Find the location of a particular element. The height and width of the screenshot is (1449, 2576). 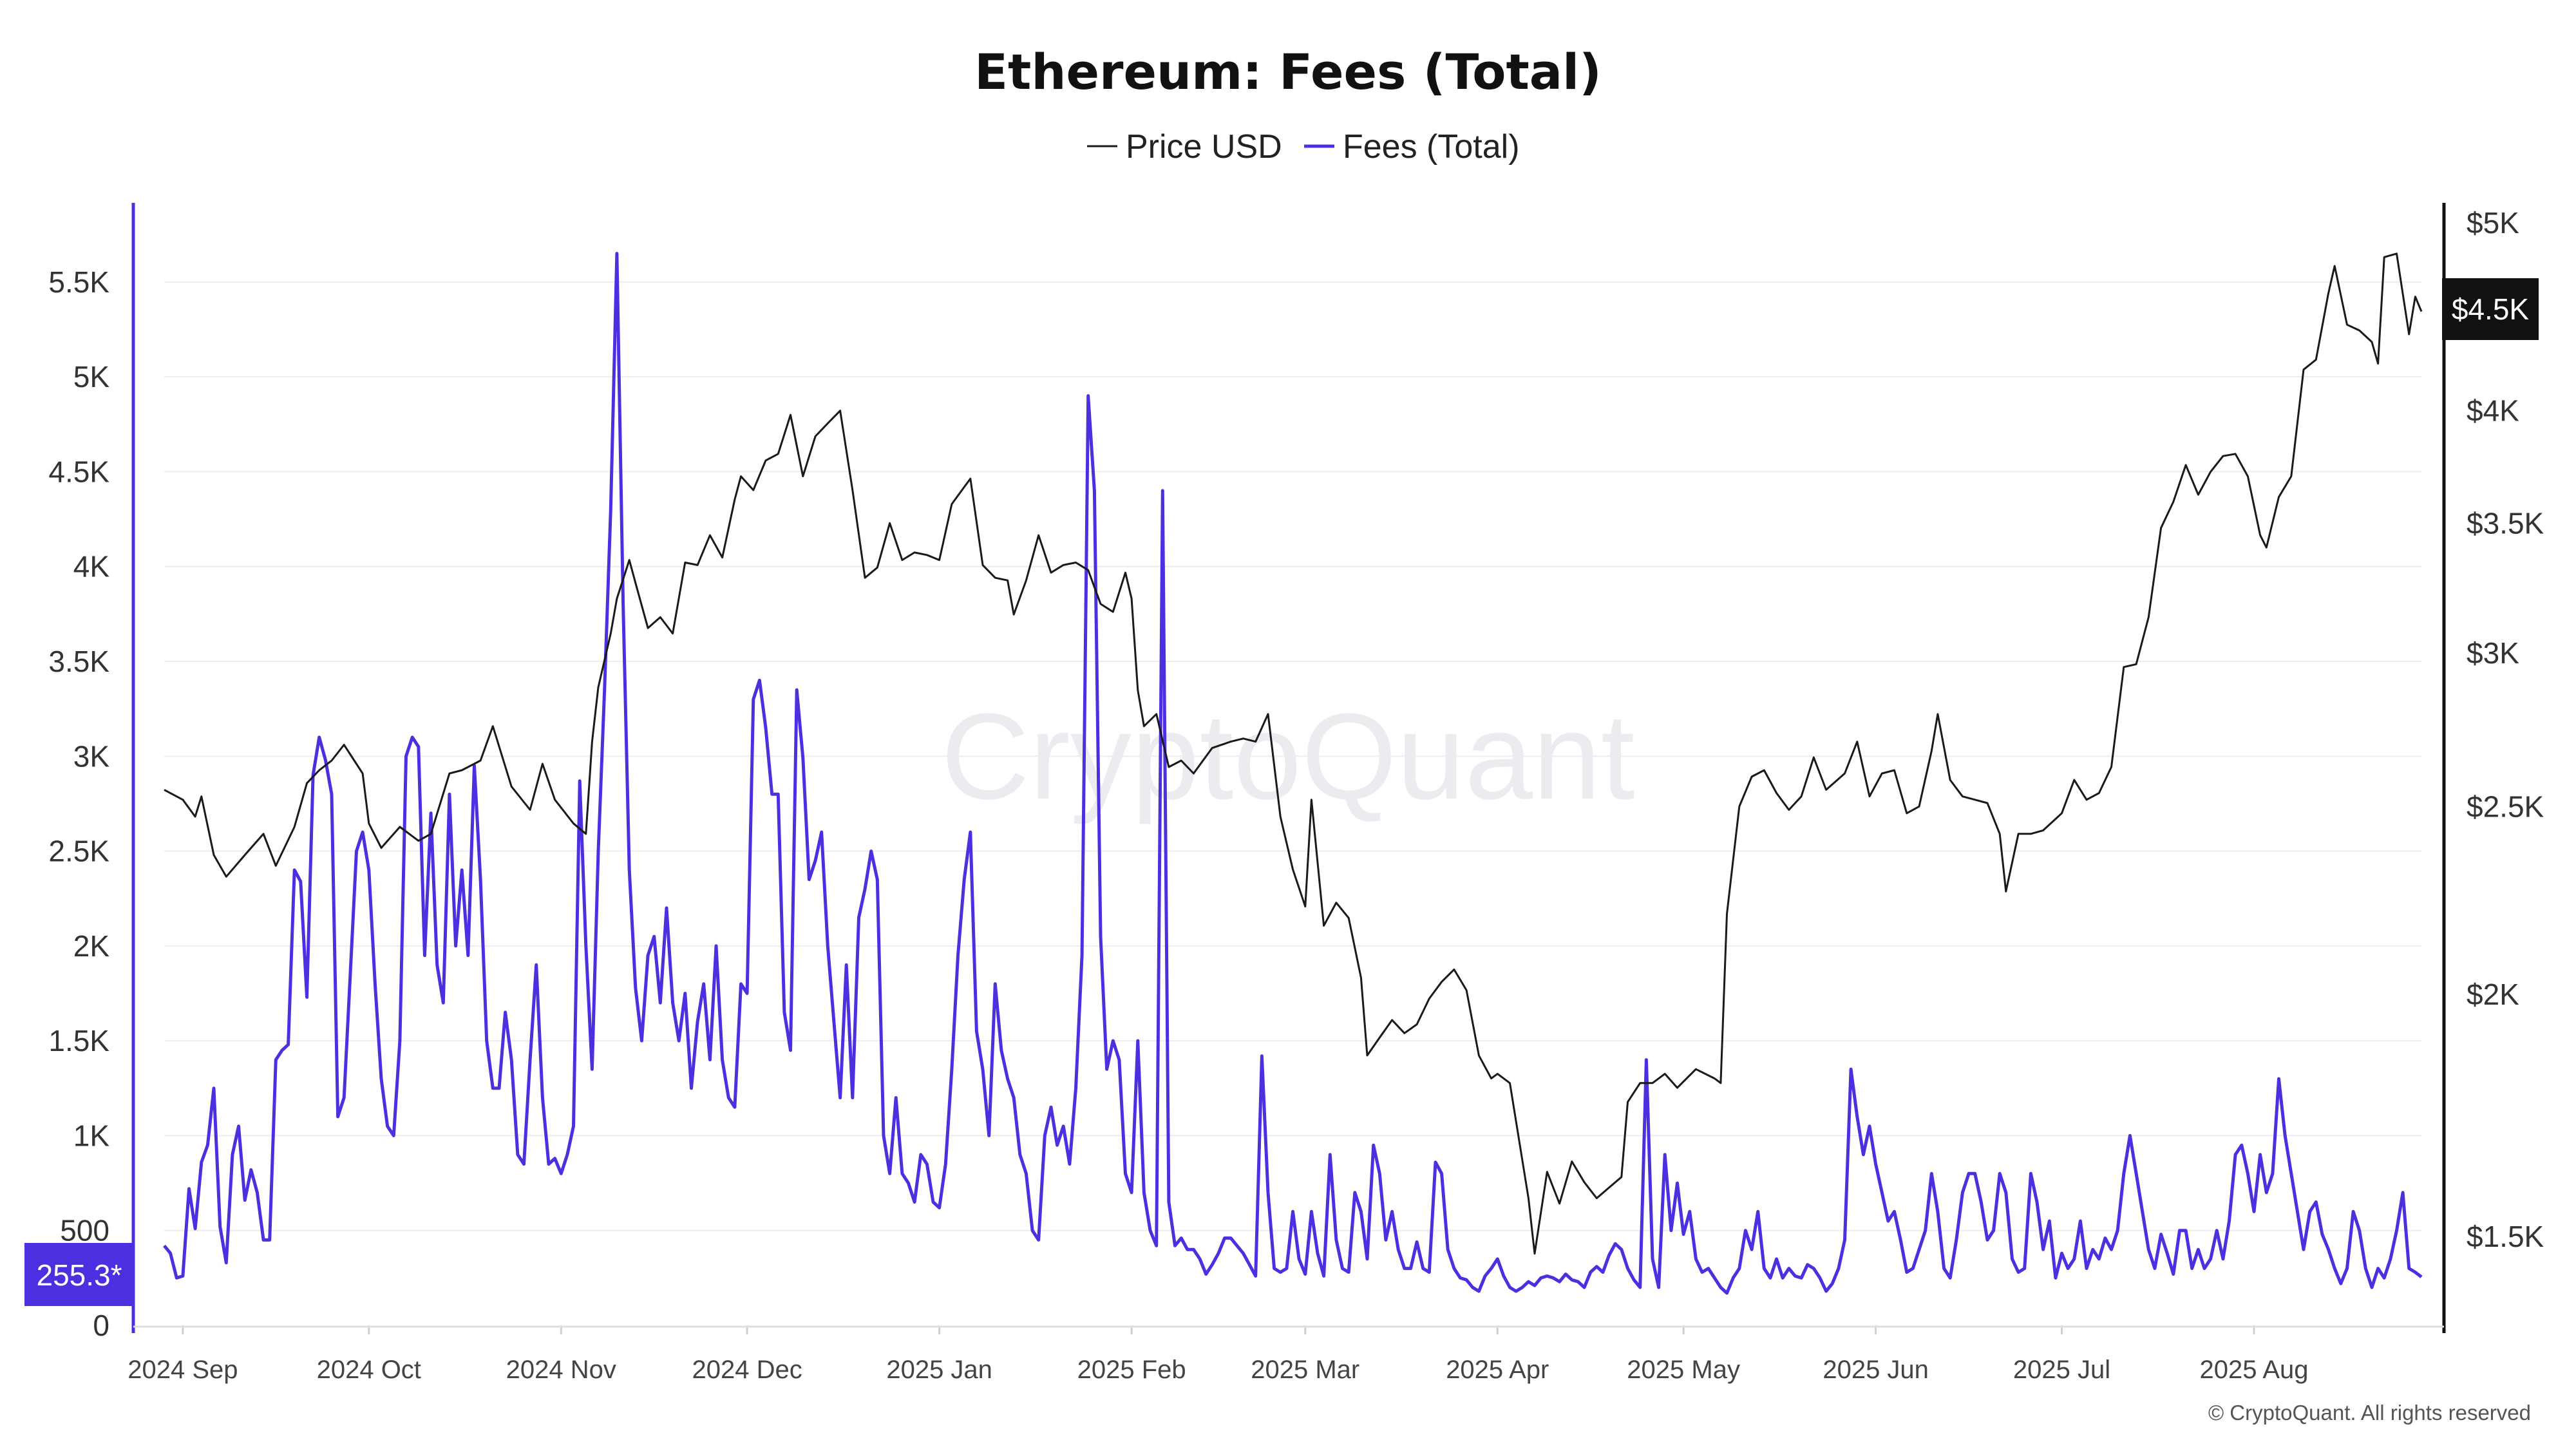

x-axis-tick-label: 2025 Jun is located at coordinates (1876, 1370).